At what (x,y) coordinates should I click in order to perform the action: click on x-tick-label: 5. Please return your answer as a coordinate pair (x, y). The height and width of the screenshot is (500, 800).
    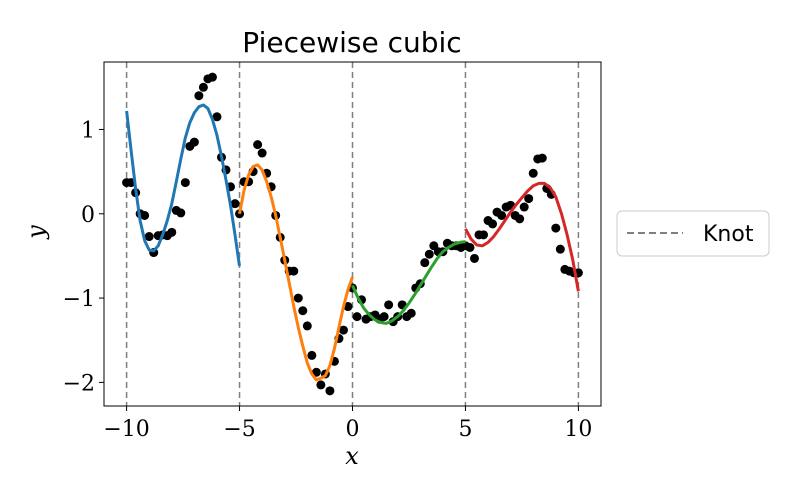
    Looking at the image, I should click on (465, 429).